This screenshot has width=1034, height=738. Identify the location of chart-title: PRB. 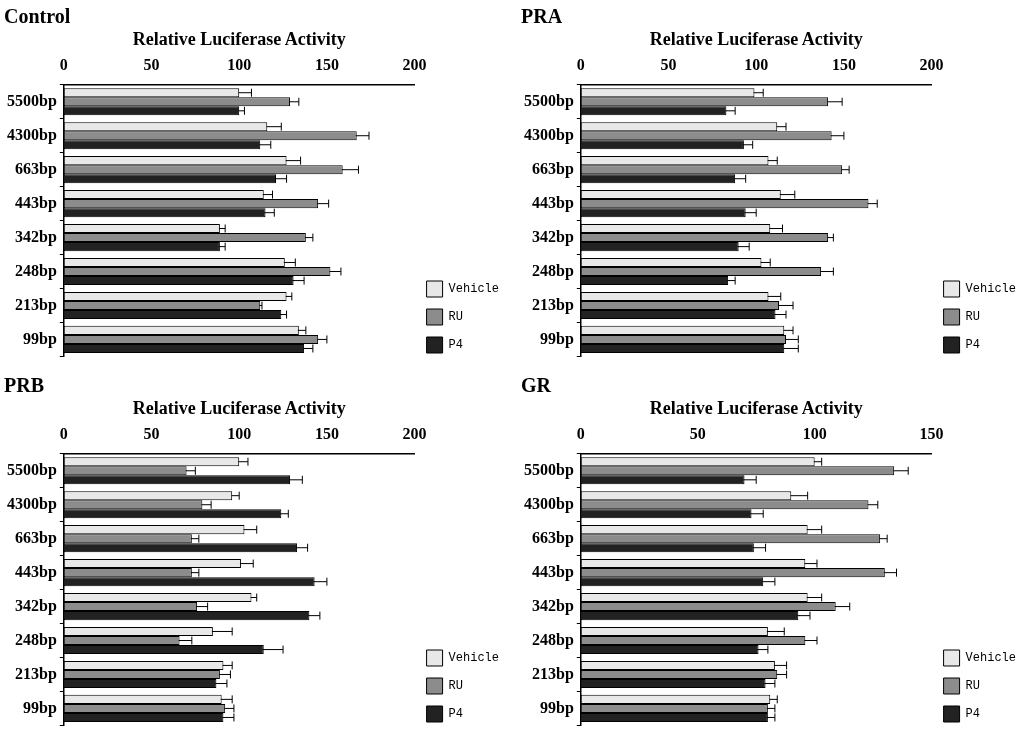
(24, 385).